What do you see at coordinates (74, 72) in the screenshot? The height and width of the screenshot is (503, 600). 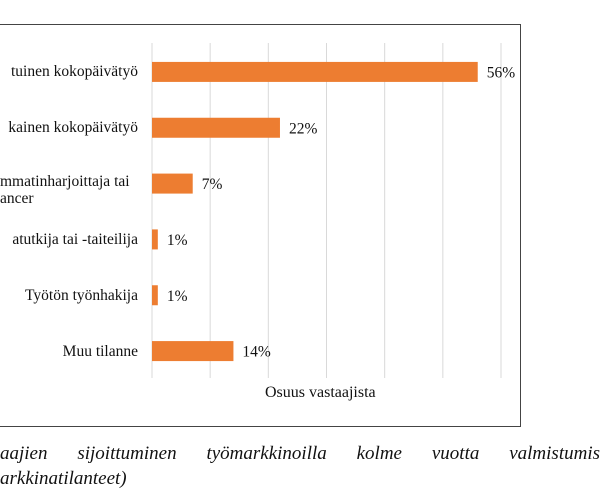 I see `category-label: tuinen kokopäivätyö` at bounding box center [74, 72].